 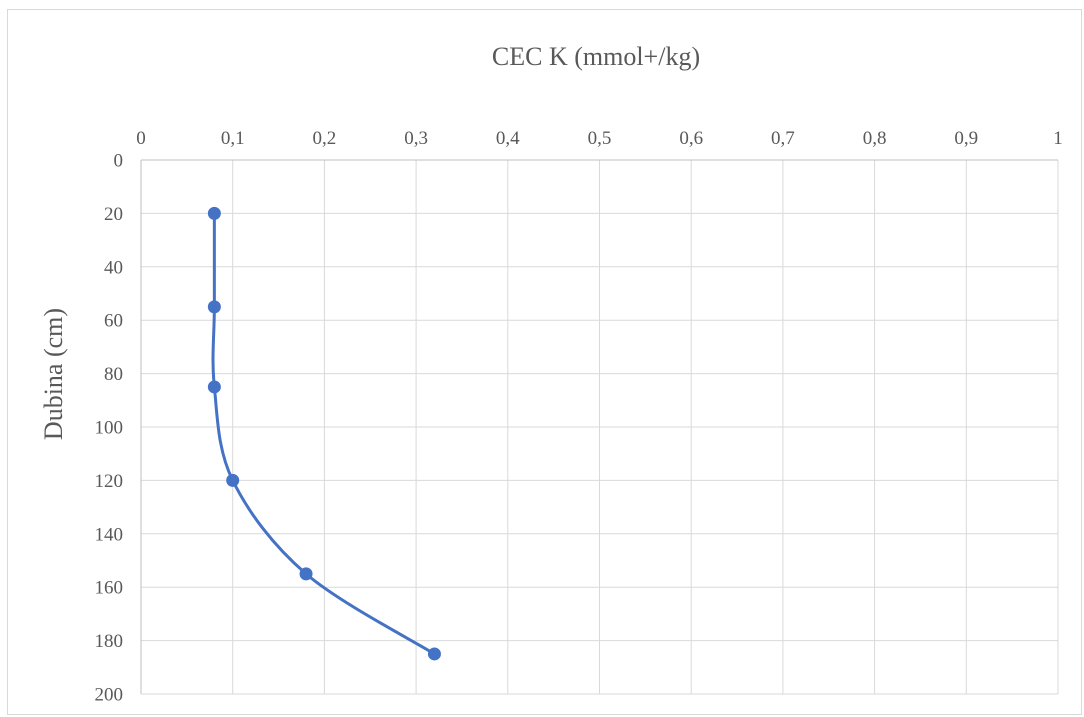 I want to click on x-tick-label: 1, so click(x=1058, y=138).